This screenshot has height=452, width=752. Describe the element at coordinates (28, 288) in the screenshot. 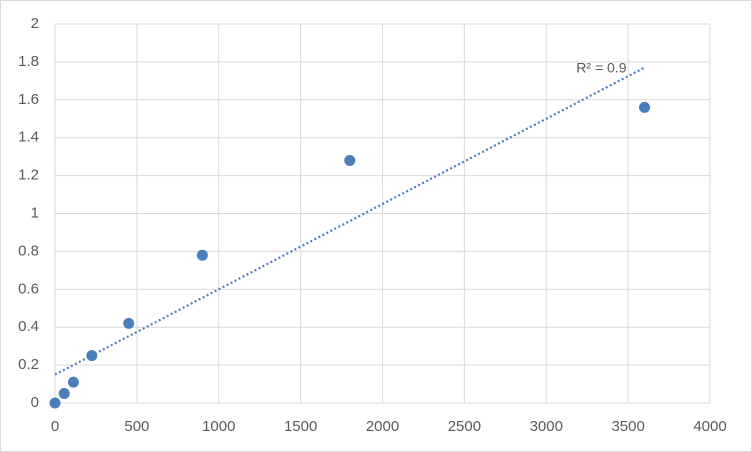

I see `y-tick-label: 0.6` at that location.